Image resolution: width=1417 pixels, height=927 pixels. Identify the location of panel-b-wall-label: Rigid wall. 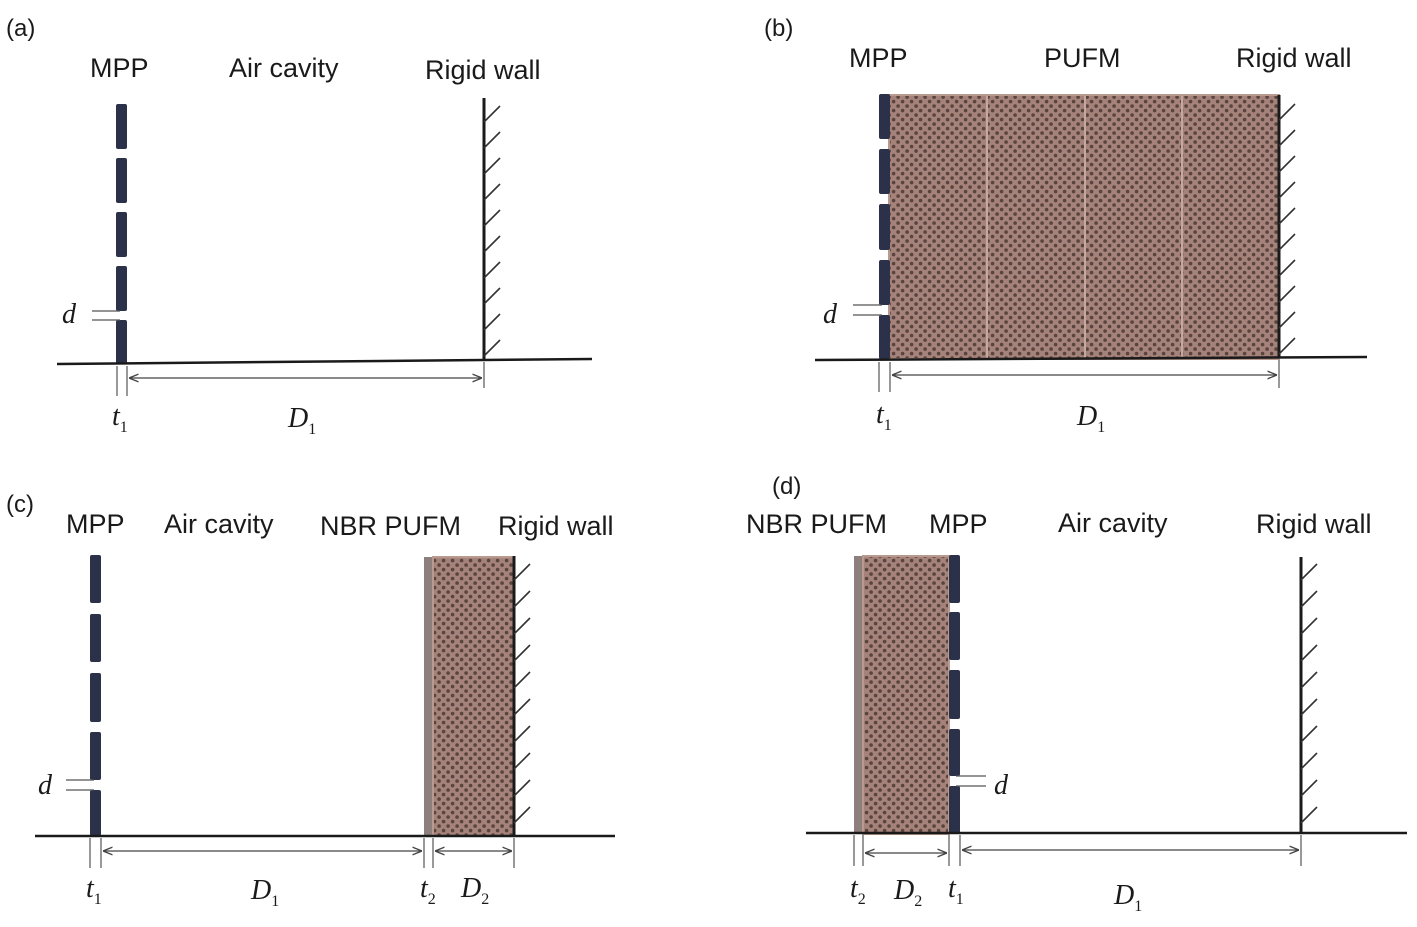
(1294, 58).